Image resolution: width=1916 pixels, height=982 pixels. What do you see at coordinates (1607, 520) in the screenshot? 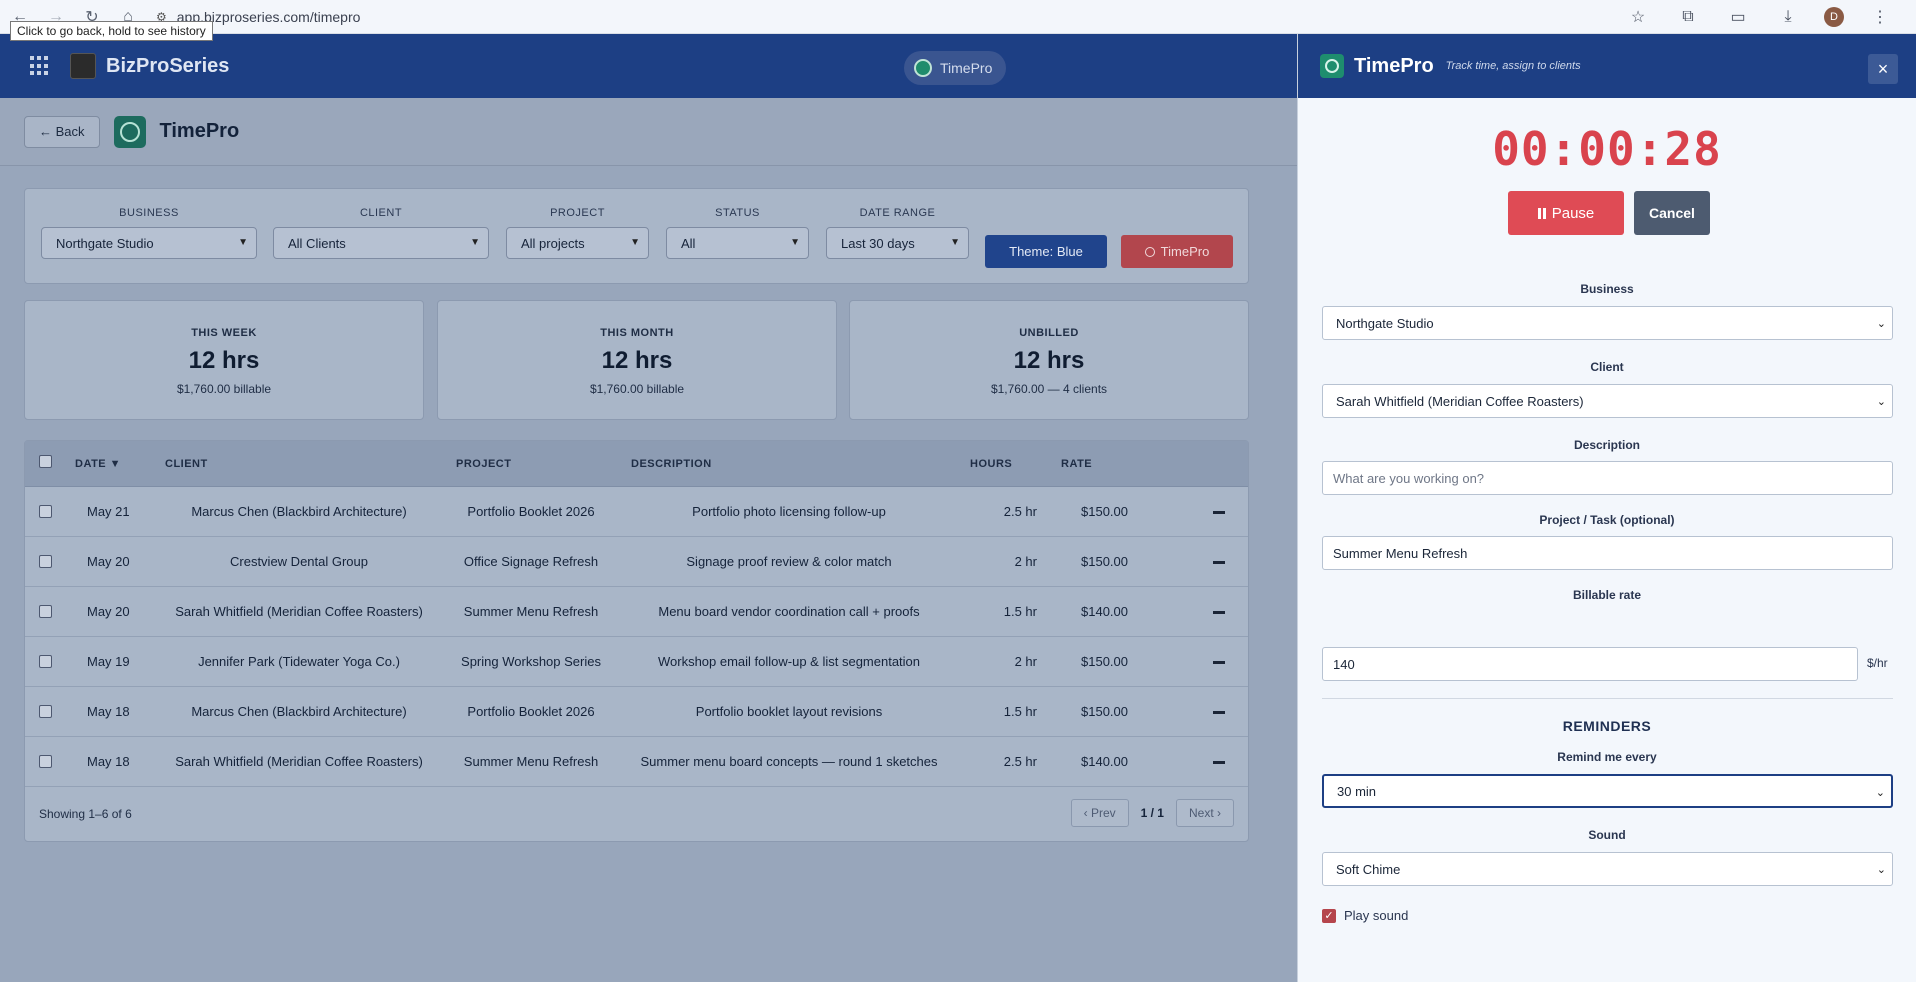
I see `project-task-label: Project / Task (optional)` at bounding box center [1607, 520].